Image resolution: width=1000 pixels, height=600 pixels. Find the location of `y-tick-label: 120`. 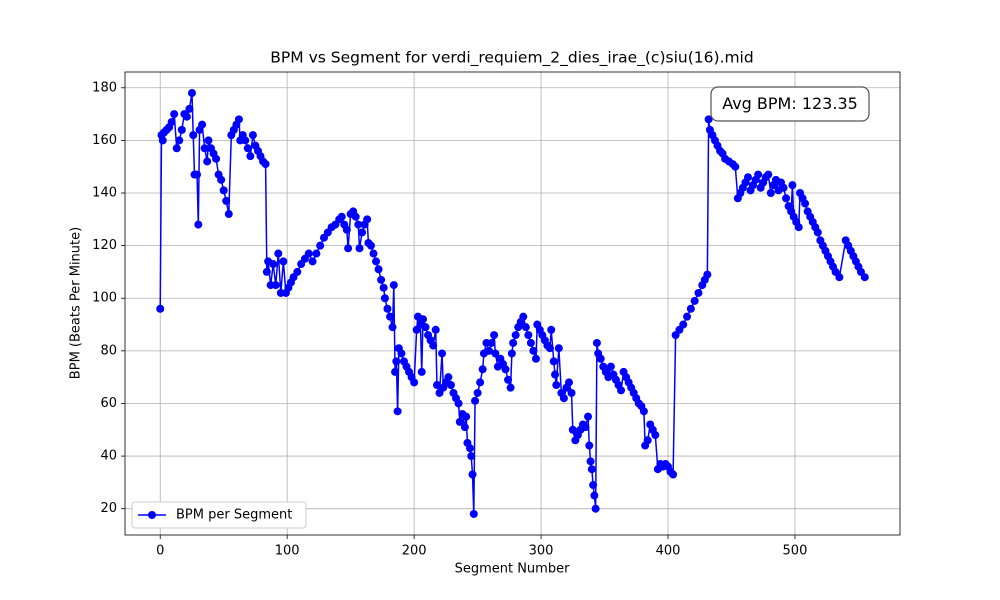

y-tick-label: 120 is located at coordinates (104, 245).